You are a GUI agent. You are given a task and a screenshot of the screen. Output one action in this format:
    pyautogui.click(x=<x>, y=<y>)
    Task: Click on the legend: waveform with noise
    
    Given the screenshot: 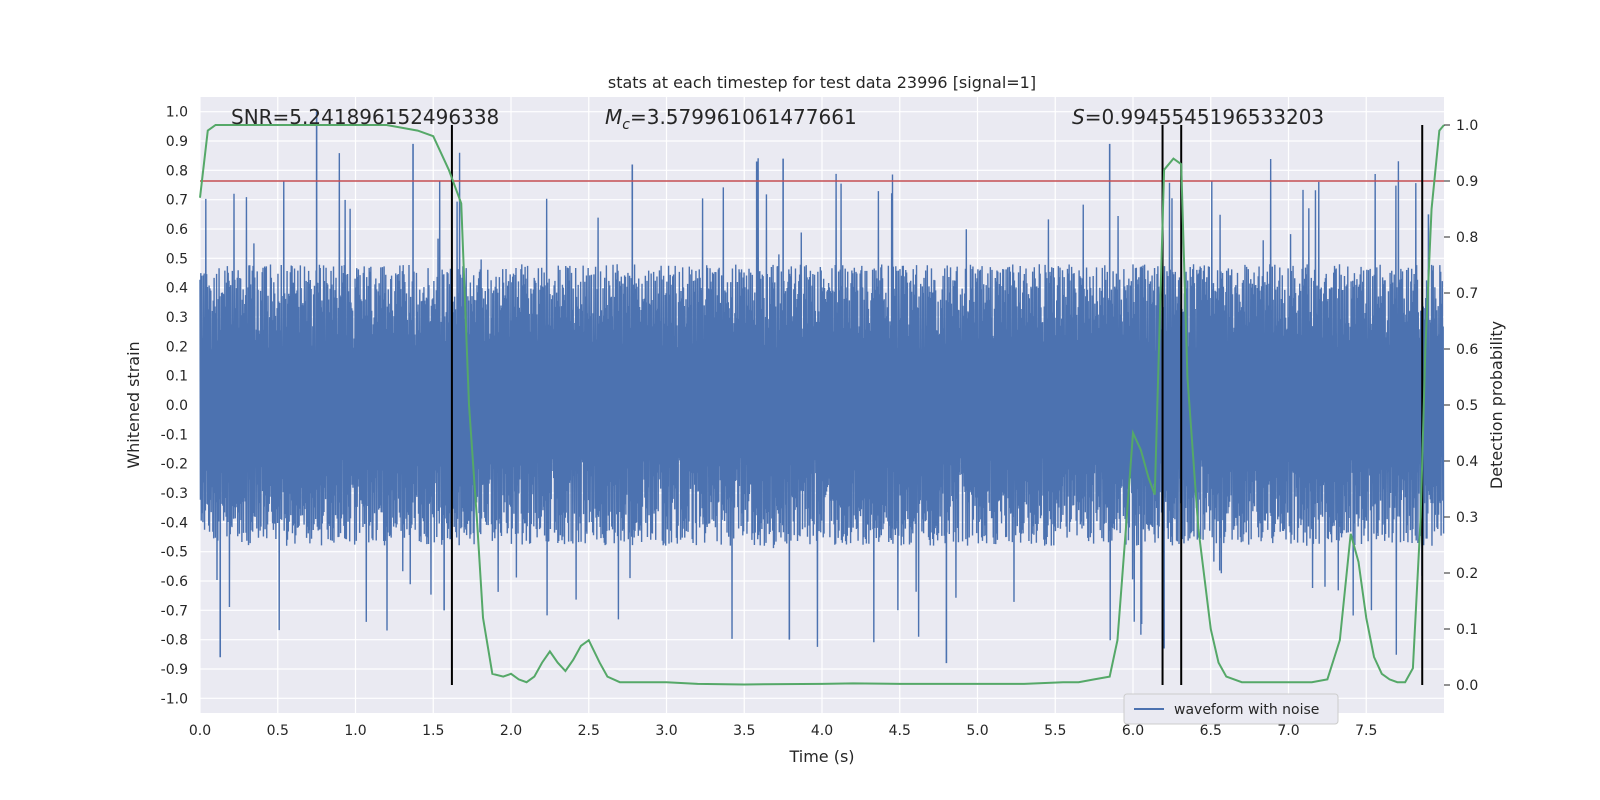 What is the action you would take?
    pyautogui.click(x=1231, y=709)
    